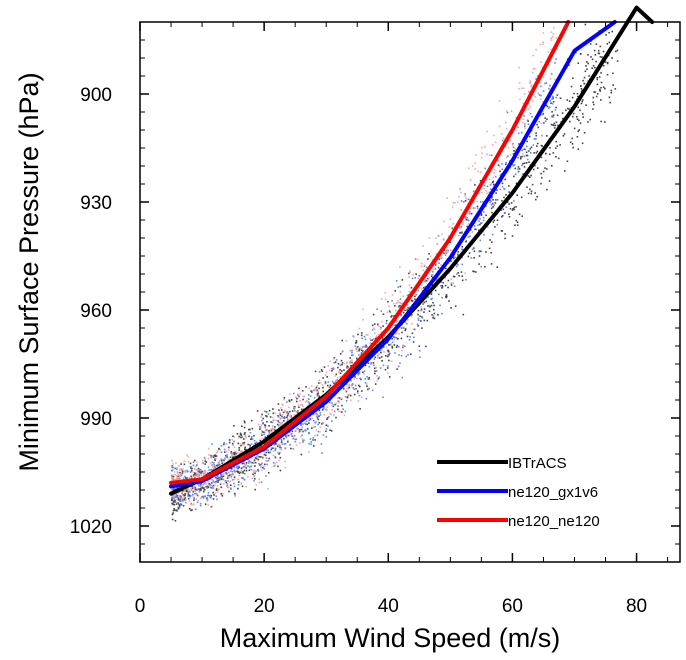 The height and width of the screenshot is (660, 686). Describe the element at coordinates (91, 527) in the screenshot. I see `y-tick-label: 1020` at that location.